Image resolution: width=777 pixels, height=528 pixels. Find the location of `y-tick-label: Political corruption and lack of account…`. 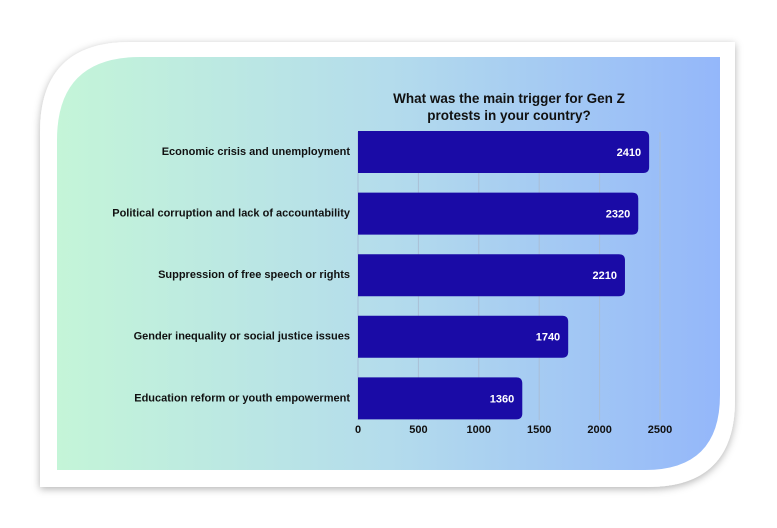

y-tick-label: Political corruption and lack of account… is located at coordinates (231, 214).